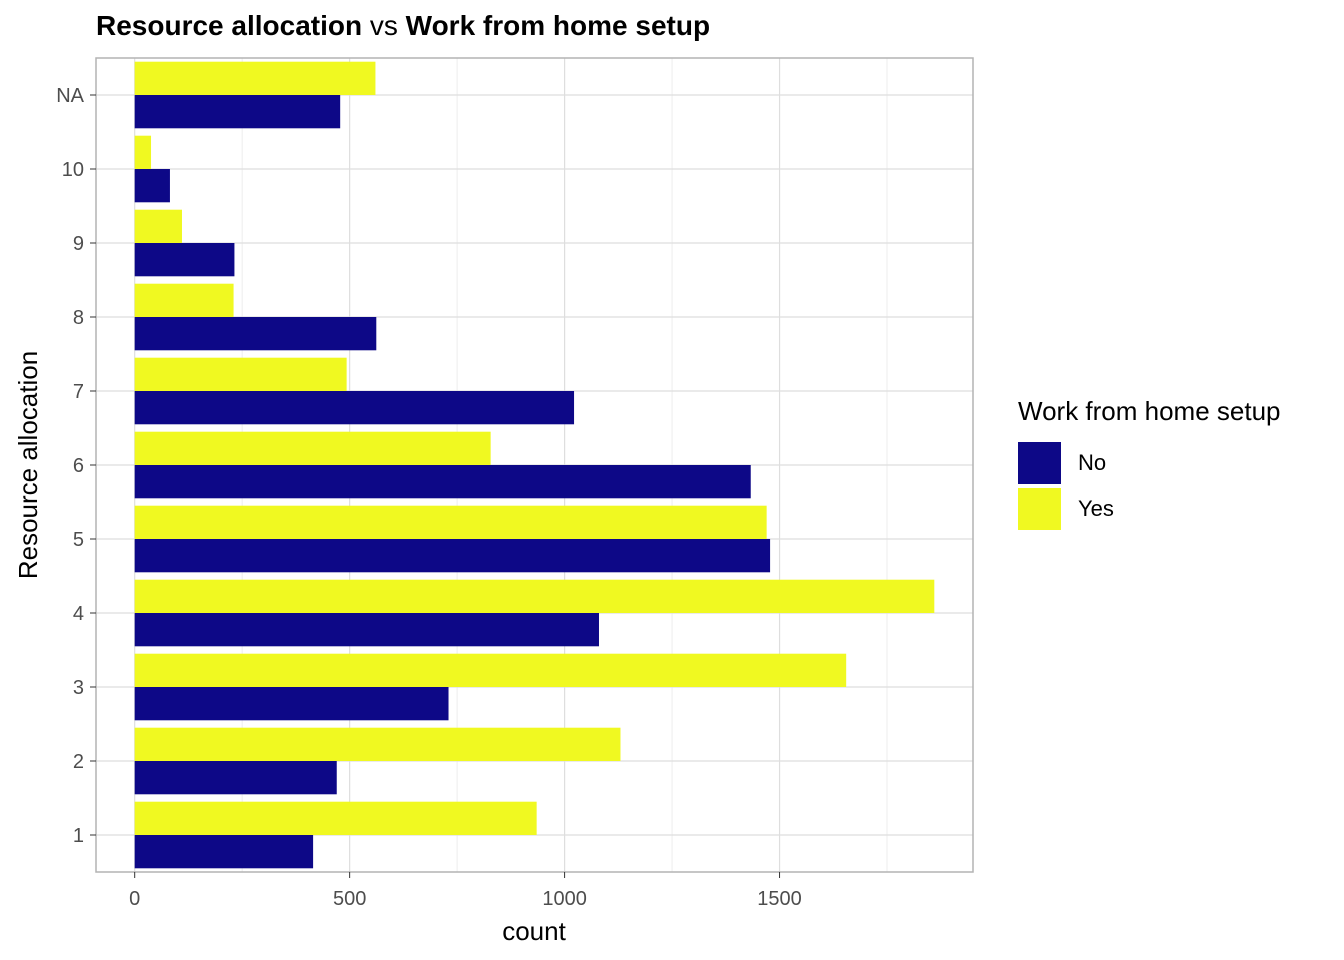  Describe the element at coordinates (1092, 462) in the screenshot. I see `legend-label-no: No` at that location.